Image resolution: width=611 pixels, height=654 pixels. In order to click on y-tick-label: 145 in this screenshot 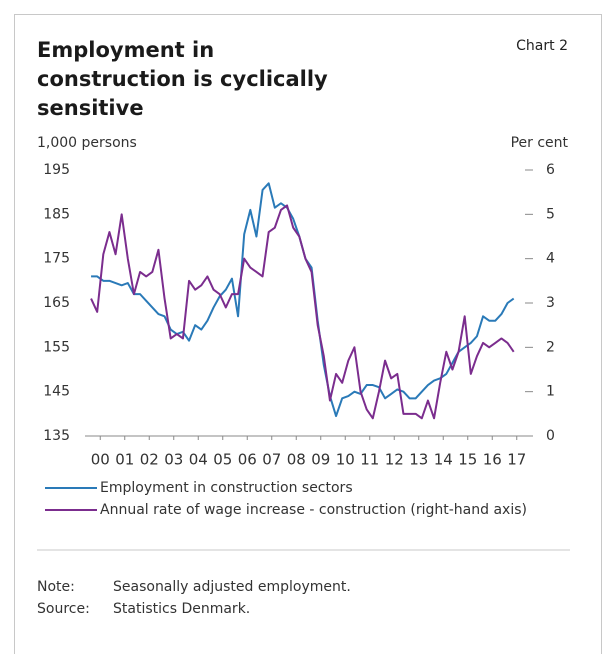, I will do `click(56, 392)`.